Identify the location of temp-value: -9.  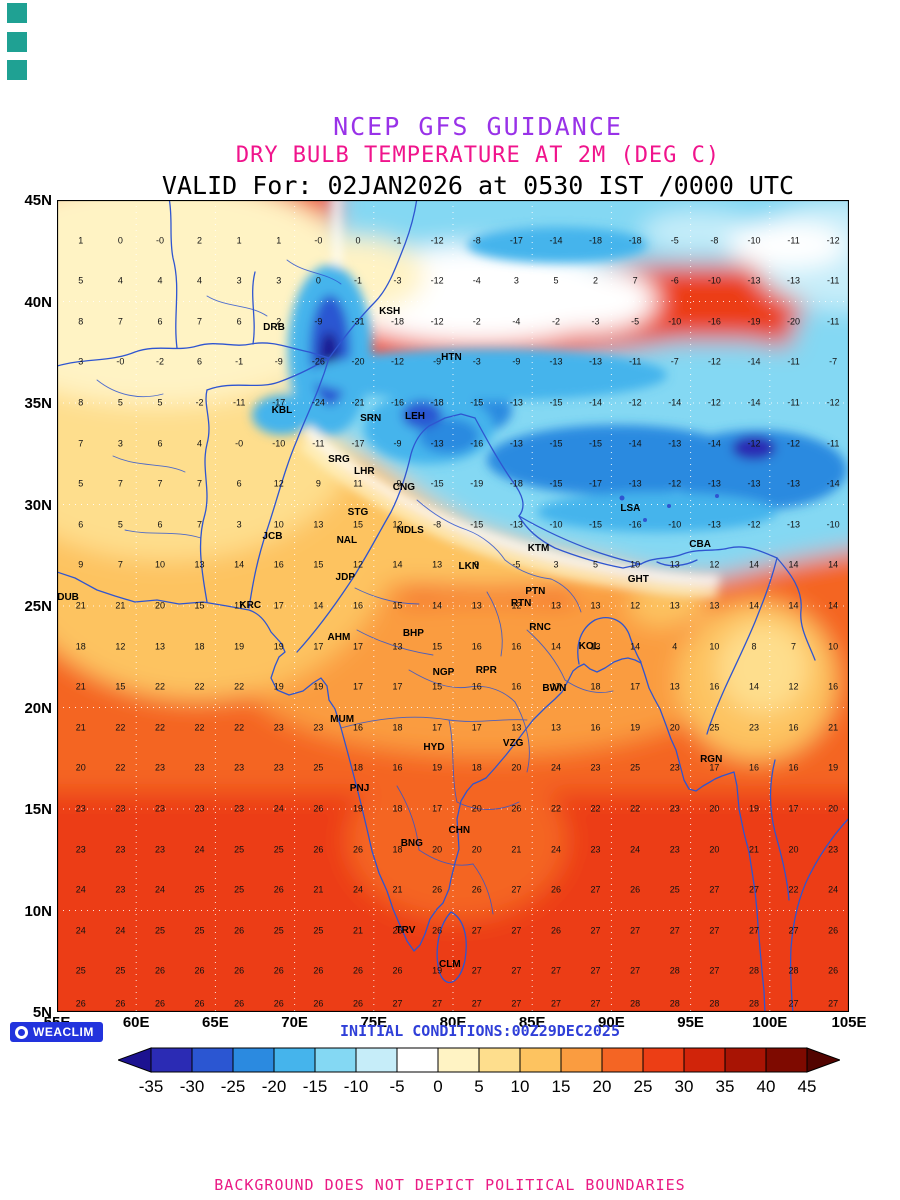
(318, 321).